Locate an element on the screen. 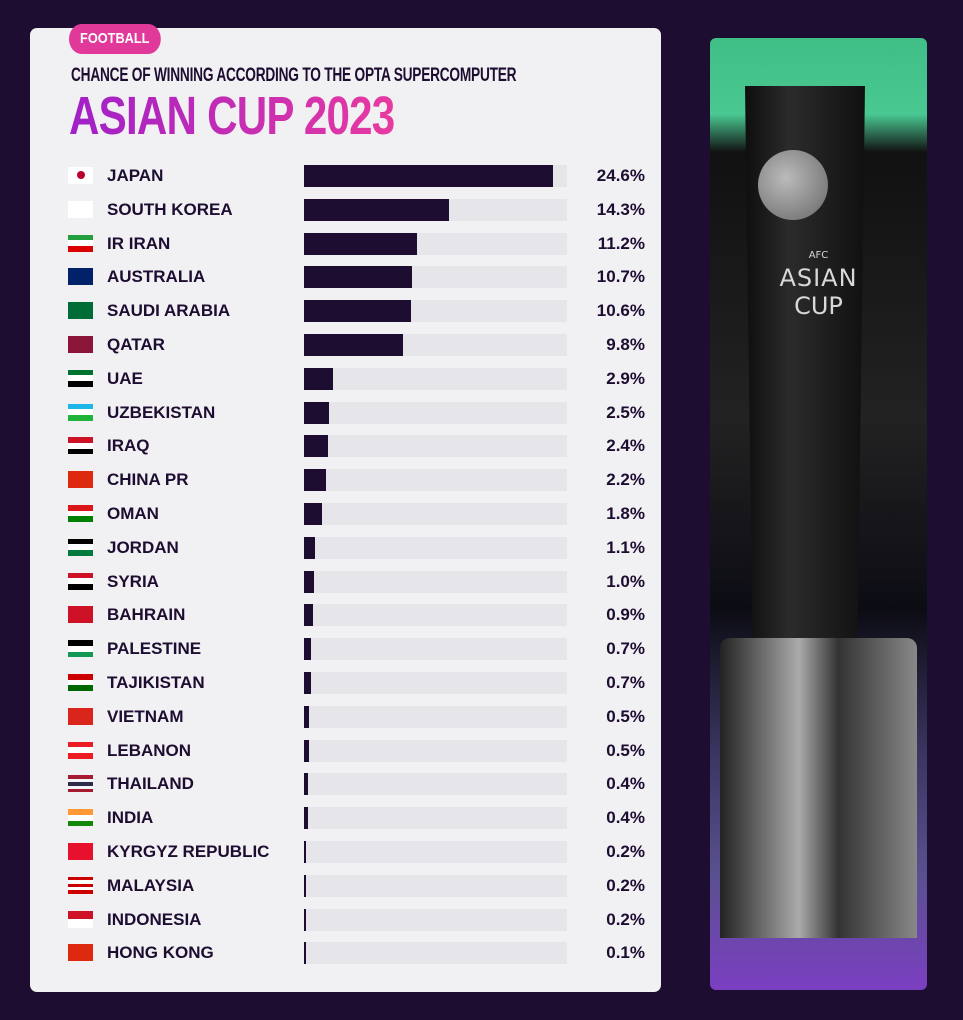 This screenshot has width=963, height=1020. bar-row: INDIA 0.4% is located at coordinates (345, 818).